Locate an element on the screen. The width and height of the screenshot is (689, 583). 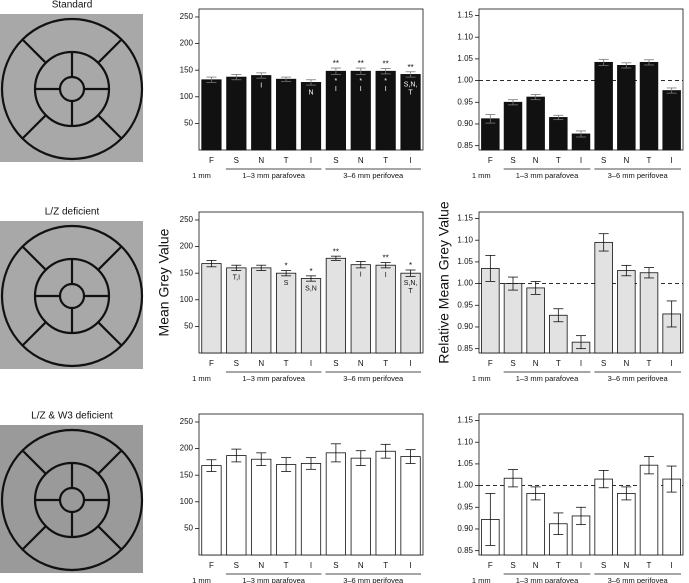
image-title: L/Z & W3 deficient is located at coordinates (72, 416).